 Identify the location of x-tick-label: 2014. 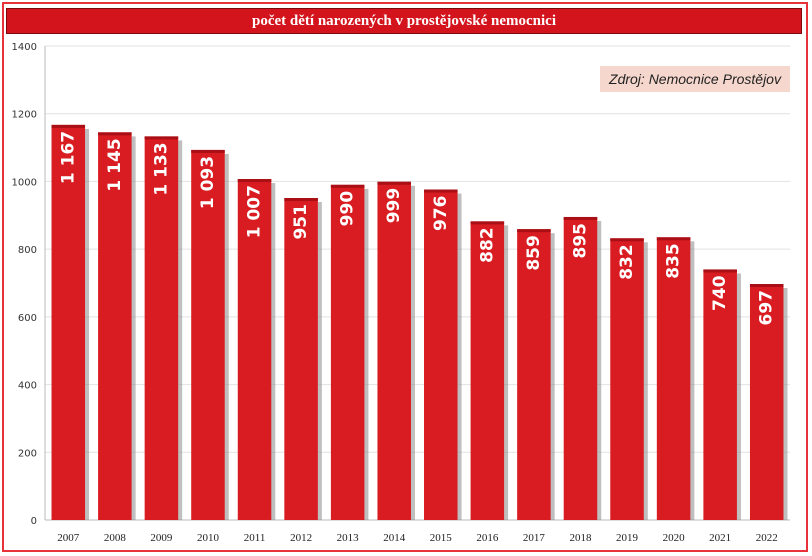
(394, 538).